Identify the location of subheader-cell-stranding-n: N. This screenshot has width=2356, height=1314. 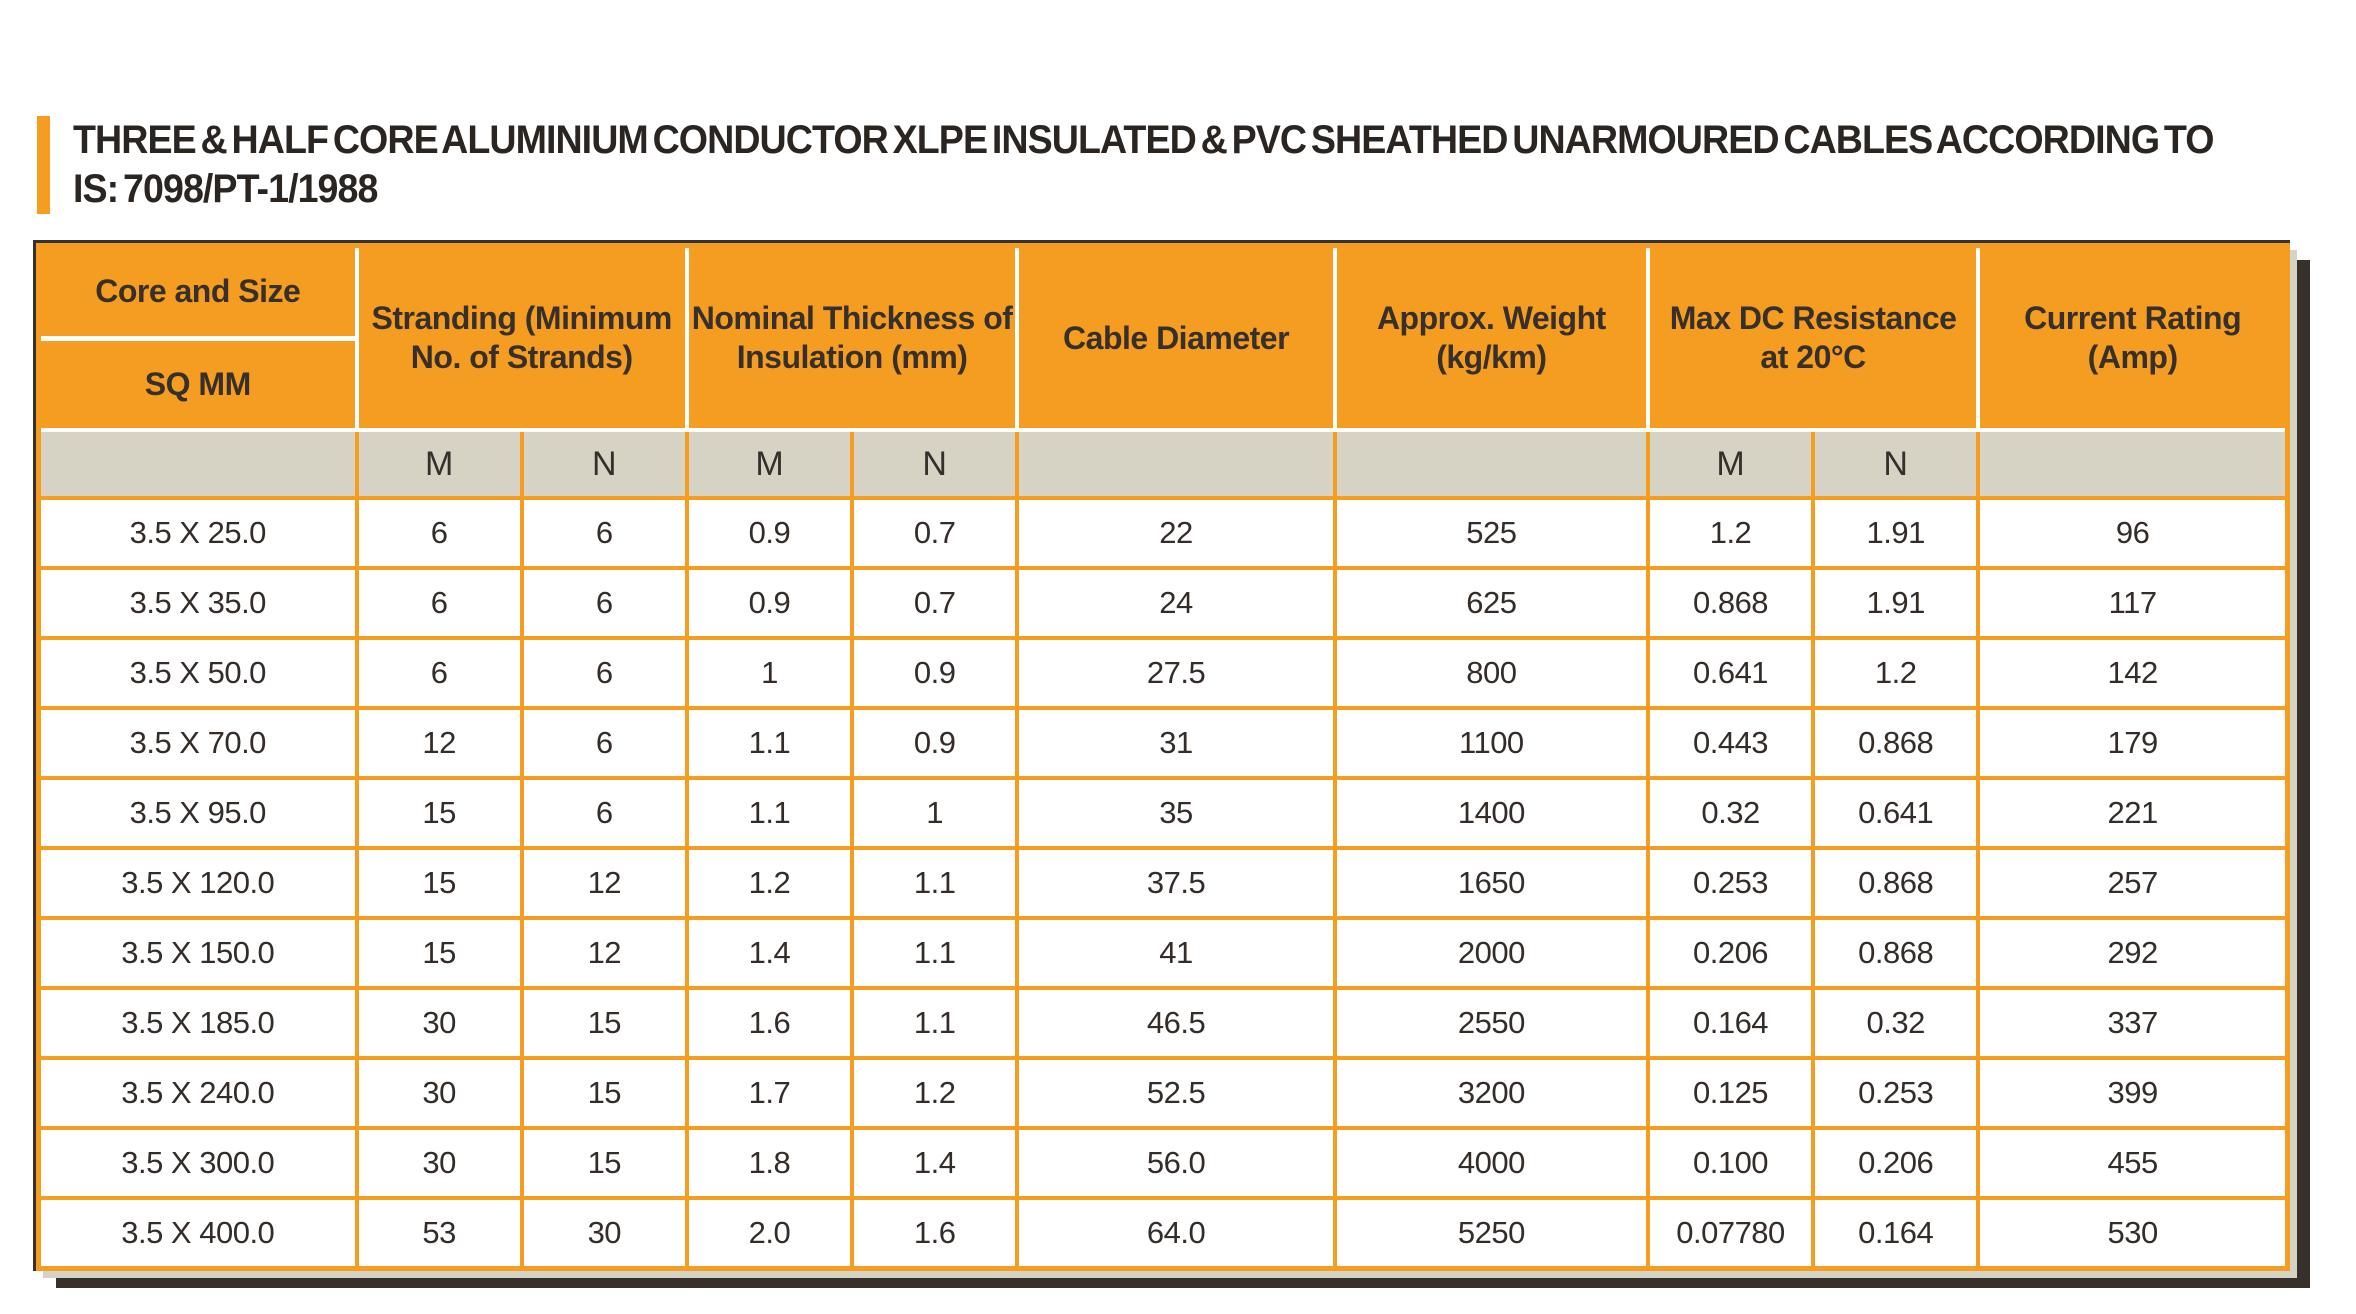
(604, 464).